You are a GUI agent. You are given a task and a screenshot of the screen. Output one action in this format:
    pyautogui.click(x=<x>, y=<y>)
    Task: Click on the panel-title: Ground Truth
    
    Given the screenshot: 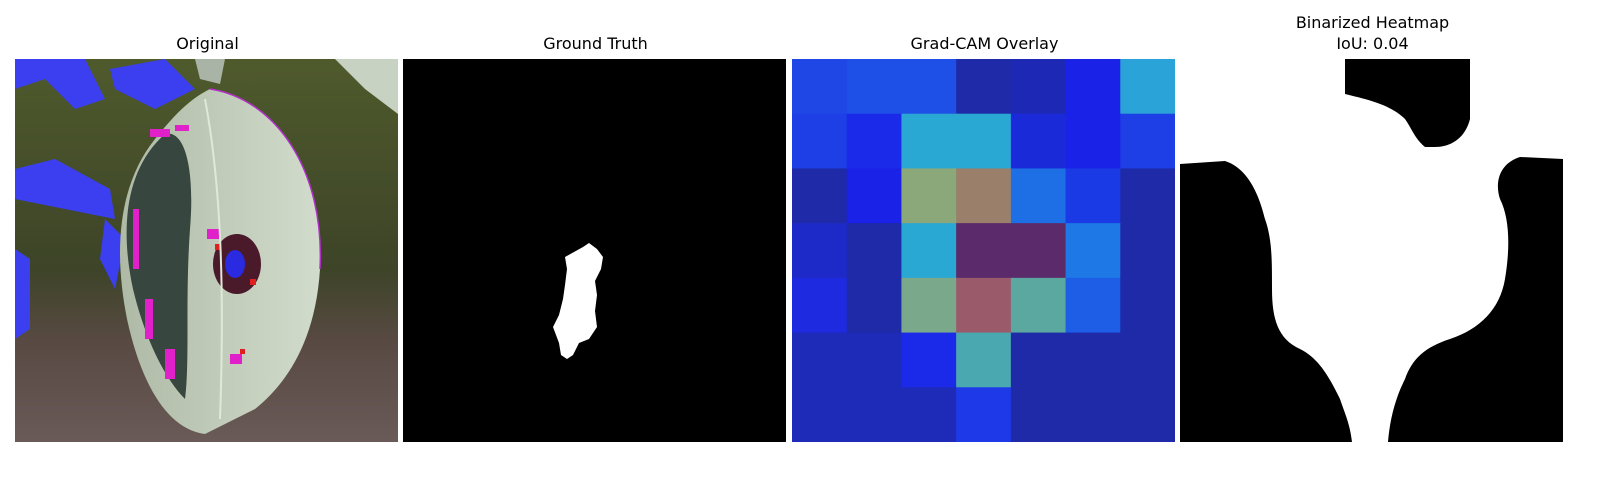 What is the action you would take?
    pyautogui.click(x=595, y=43)
    